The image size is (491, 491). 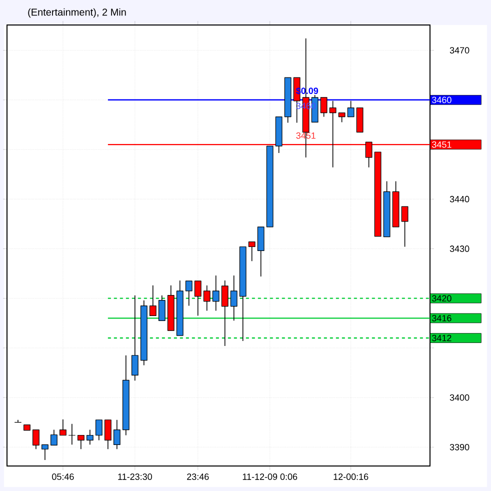 I want to click on ref-line-label: 3460, so click(x=442, y=100).